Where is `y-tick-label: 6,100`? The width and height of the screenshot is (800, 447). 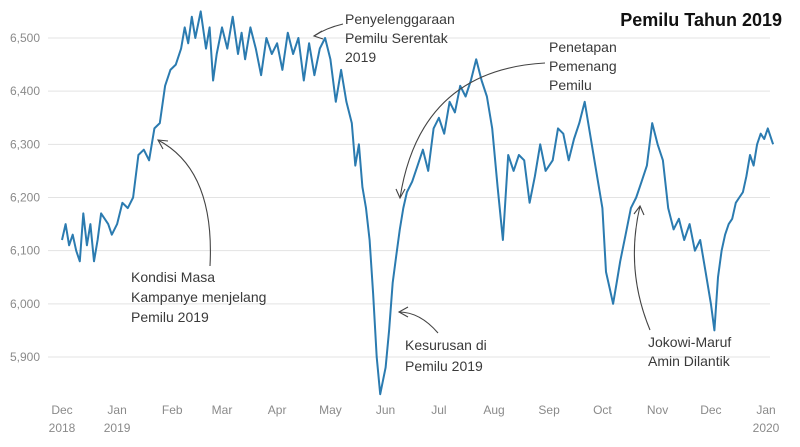
y-tick-label: 6,100 is located at coordinates (25, 251).